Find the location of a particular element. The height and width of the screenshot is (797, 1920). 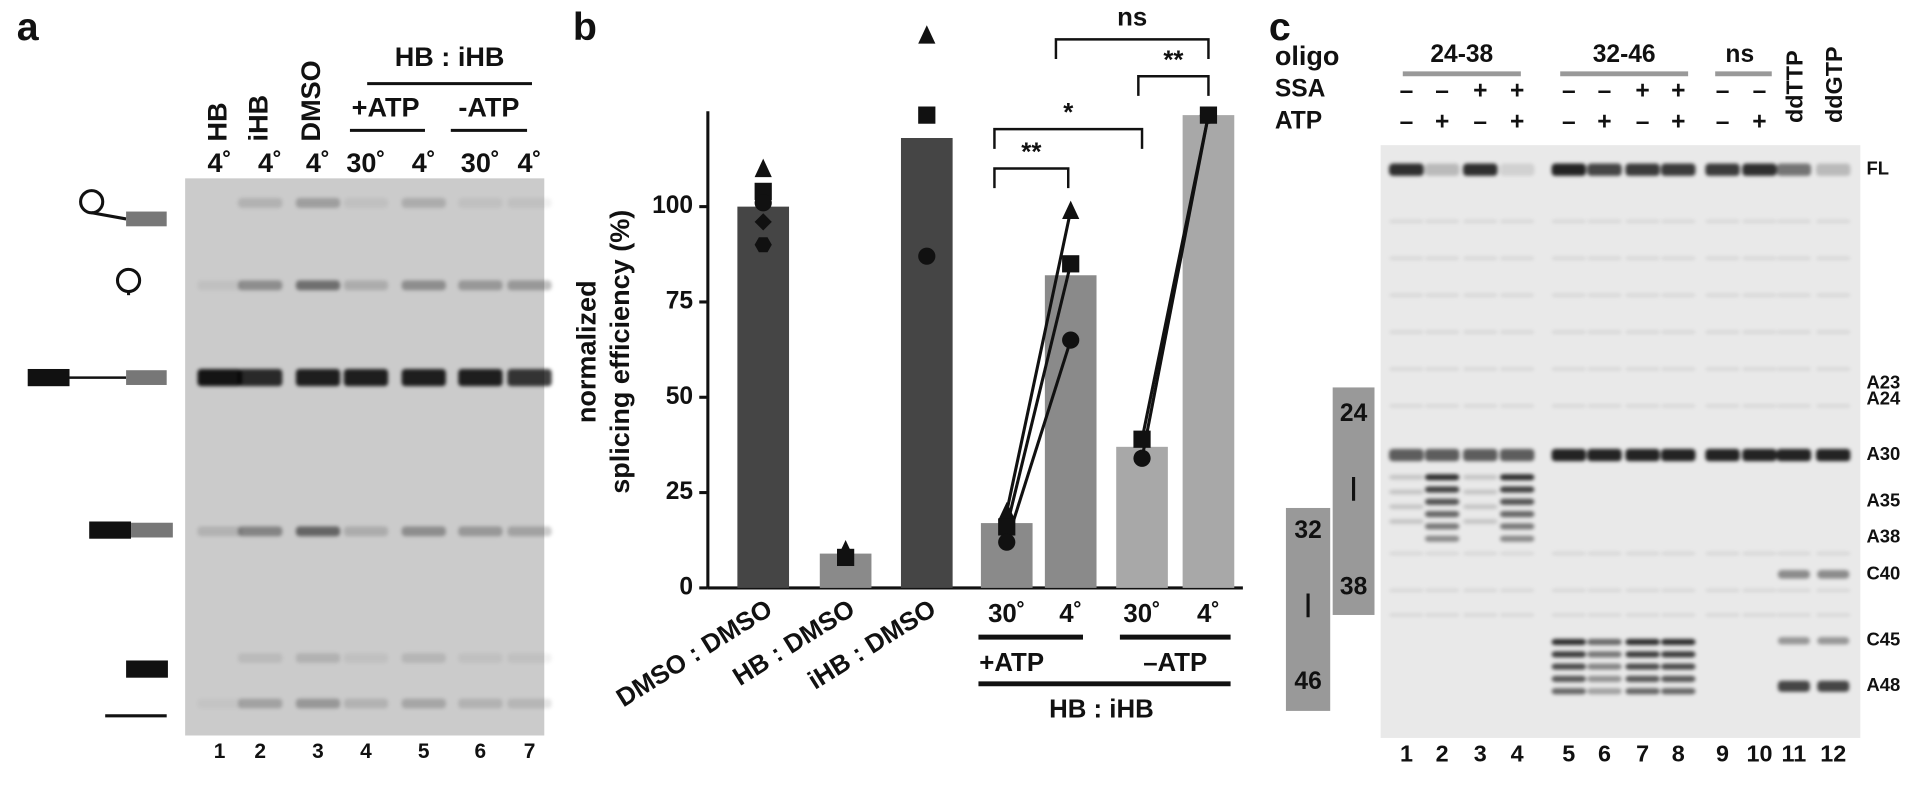

condition: -ATP is located at coordinates (488, 108).